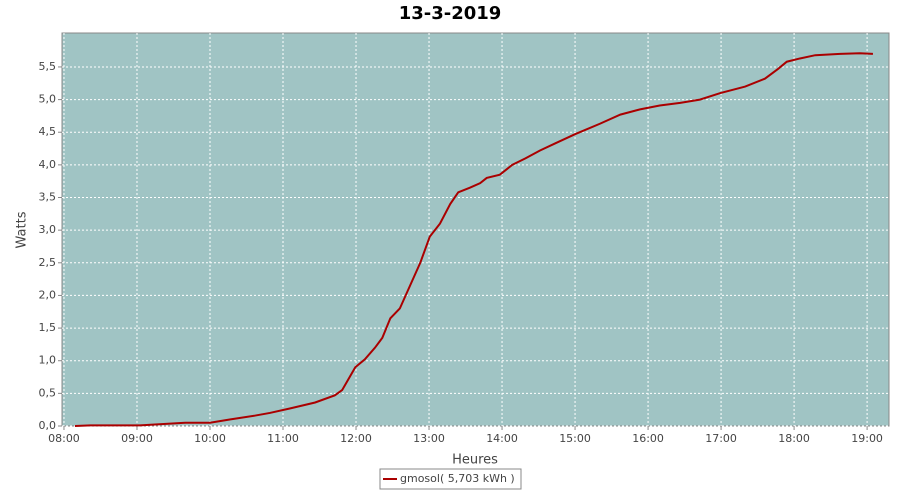  What do you see at coordinates (48, 425) in the screenshot?
I see `y-tick-label: 0,0` at bounding box center [48, 425].